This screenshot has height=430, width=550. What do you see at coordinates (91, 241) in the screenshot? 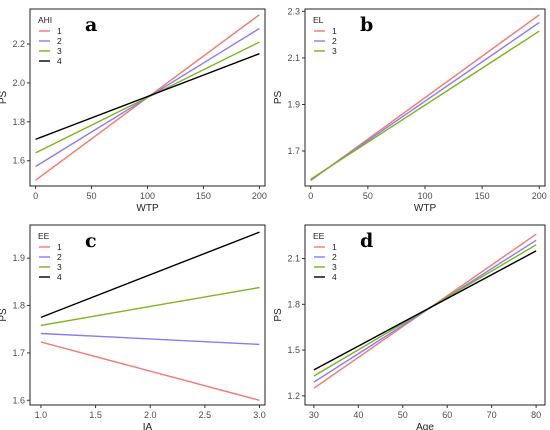
I see `panel-letter: c` at bounding box center [91, 241].